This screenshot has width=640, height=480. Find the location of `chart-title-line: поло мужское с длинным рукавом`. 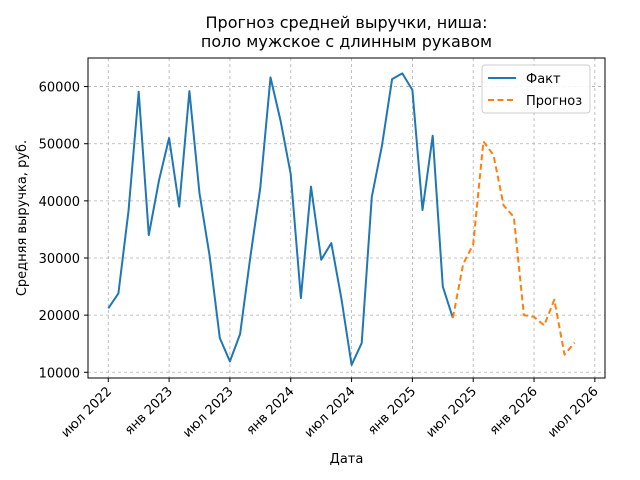

chart-title-line: поло мужское с длинным рукавом is located at coordinates (346, 41).